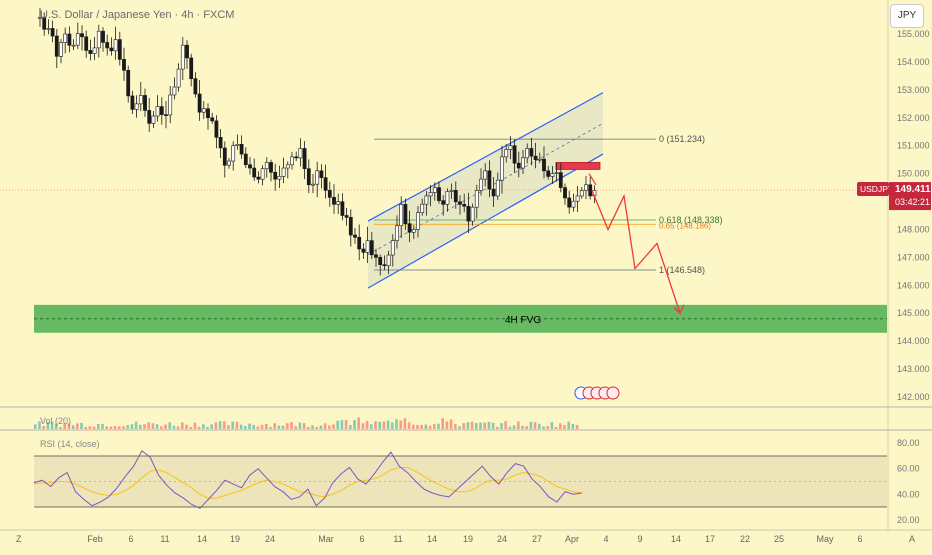 The height and width of the screenshot is (555, 932). I want to click on event-icon, so click(613, 393).